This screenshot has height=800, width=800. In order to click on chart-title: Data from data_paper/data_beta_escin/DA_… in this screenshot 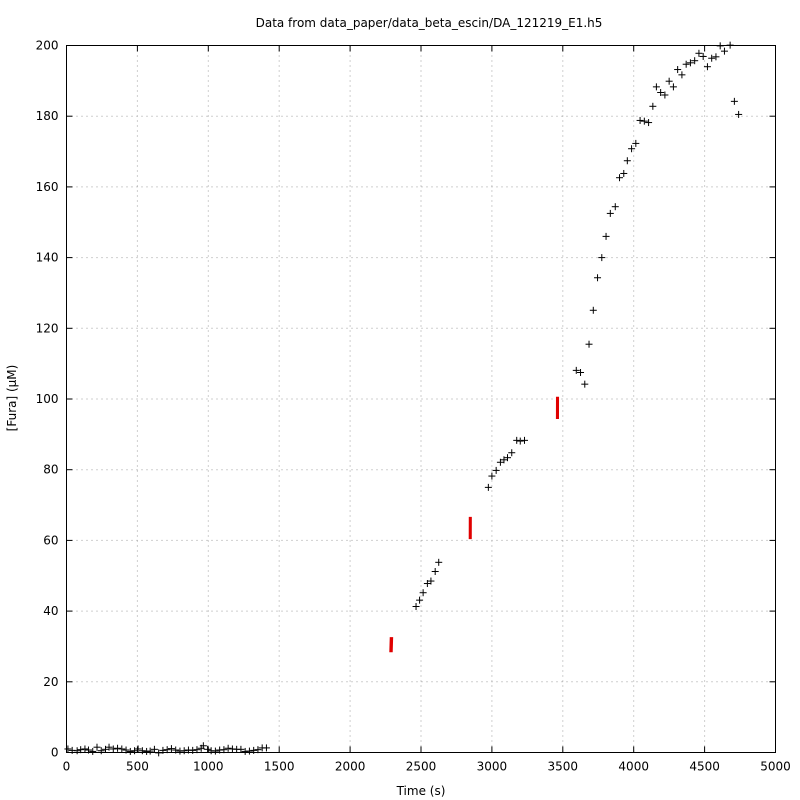, I will do `click(429, 23)`.